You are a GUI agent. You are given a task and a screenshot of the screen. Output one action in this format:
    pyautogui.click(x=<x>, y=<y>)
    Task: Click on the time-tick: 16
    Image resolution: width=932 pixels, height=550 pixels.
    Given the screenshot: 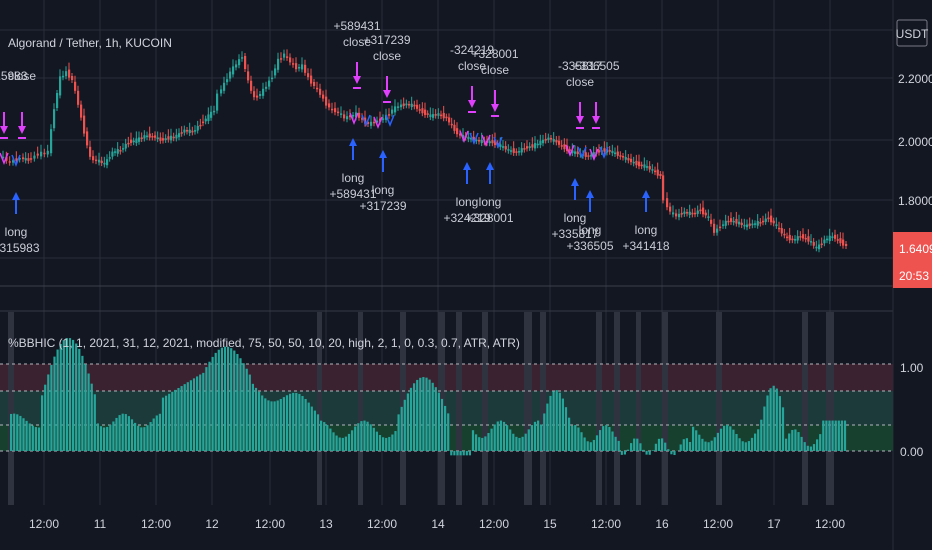 What is the action you would take?
    pyautogui.click(x=662, y=524)
    